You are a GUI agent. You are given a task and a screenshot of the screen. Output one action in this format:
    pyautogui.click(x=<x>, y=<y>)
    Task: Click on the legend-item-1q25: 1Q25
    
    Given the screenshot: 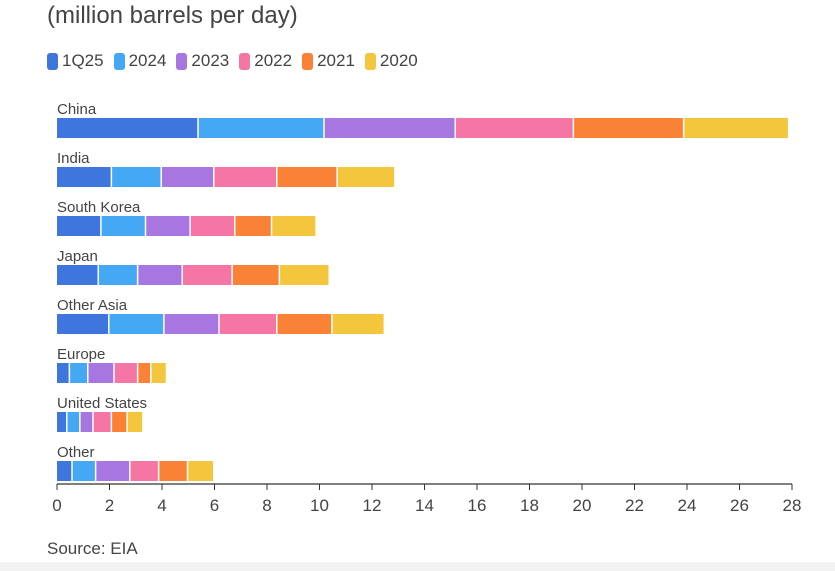 What is the action you would take?
    pyautogui.click(x=75, y=61)
    